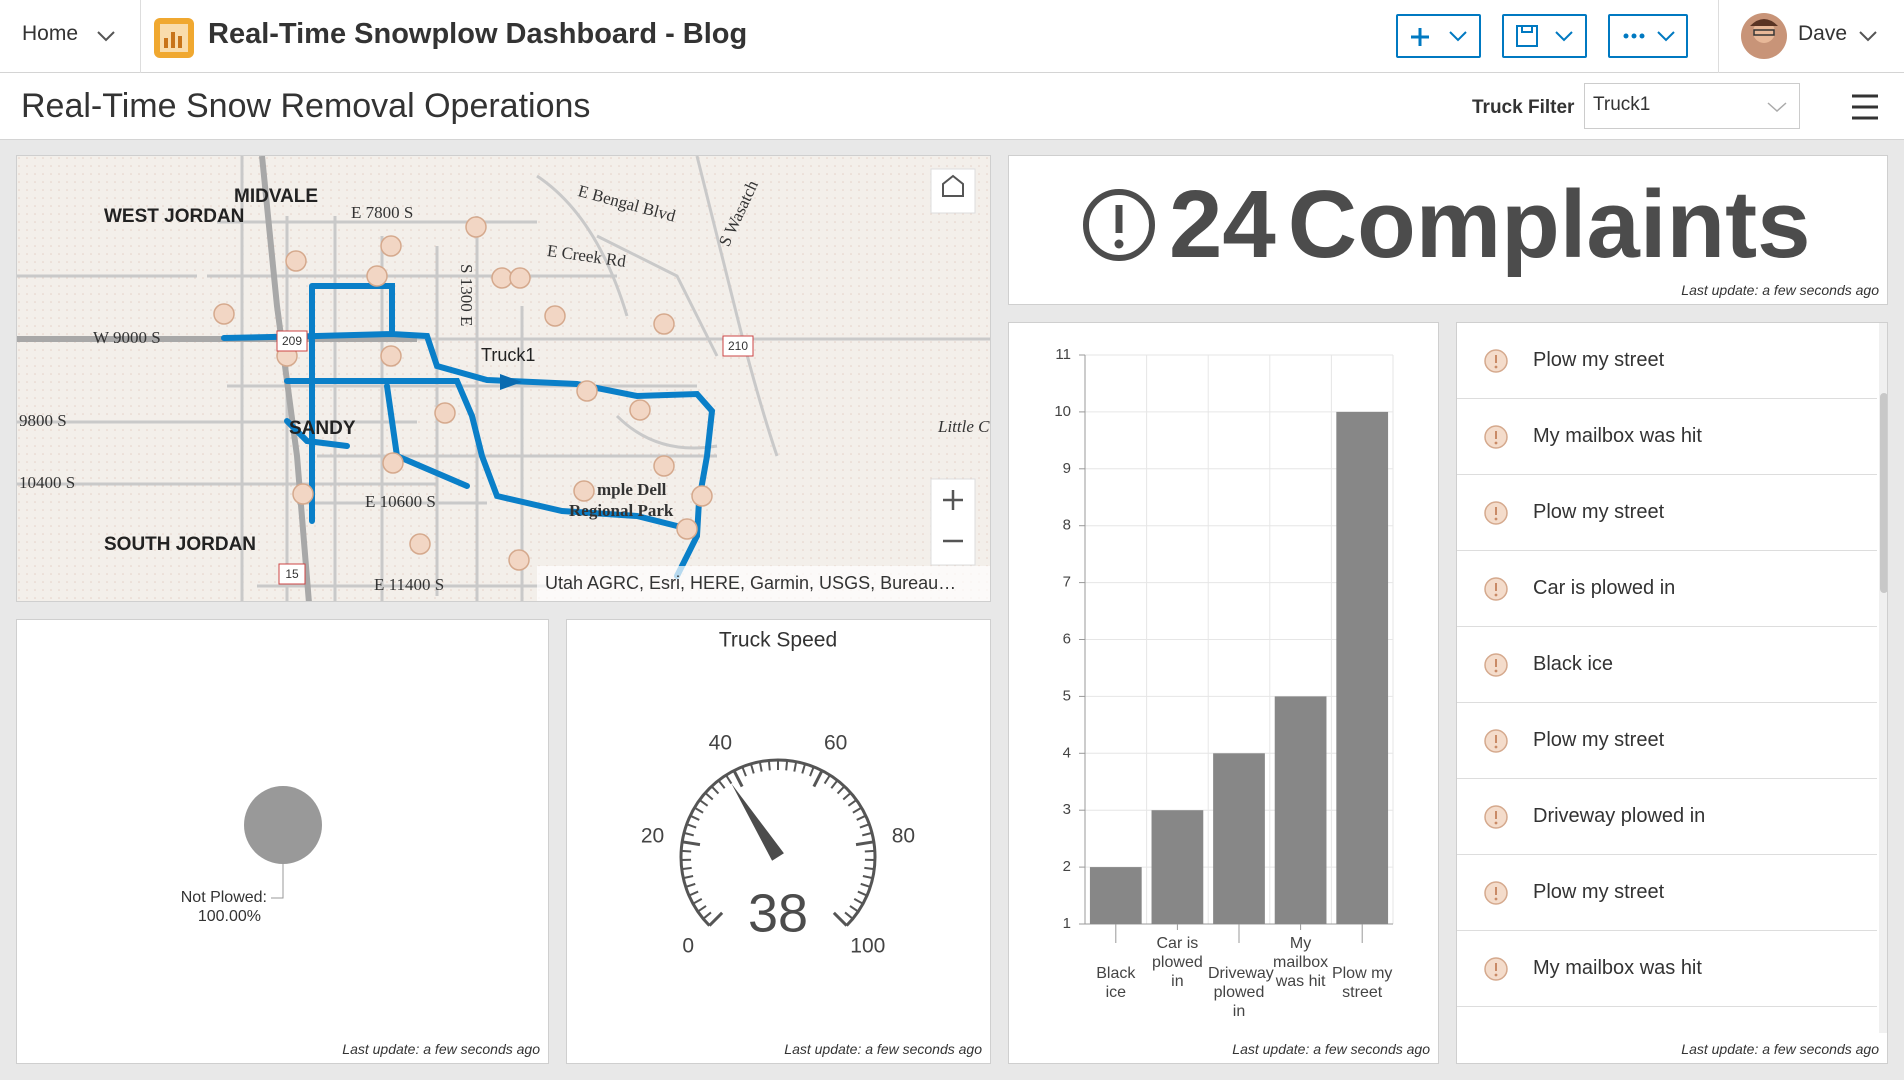  I want to click on map-label: mple Dell, so click(632, 489).